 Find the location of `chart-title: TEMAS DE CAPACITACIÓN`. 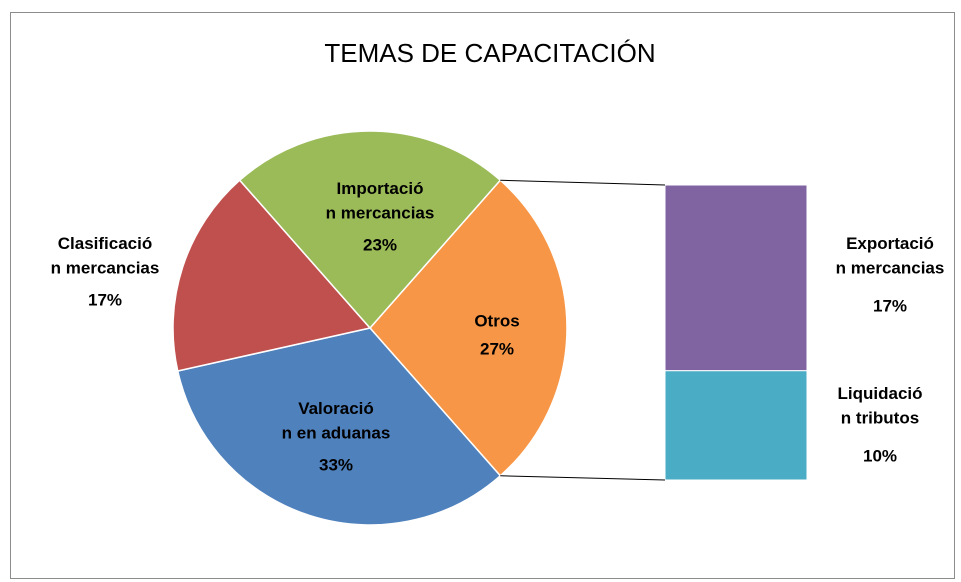

chart-title: TEMAS DE CAPACITACIÓN is located at coordinates (489, 53).